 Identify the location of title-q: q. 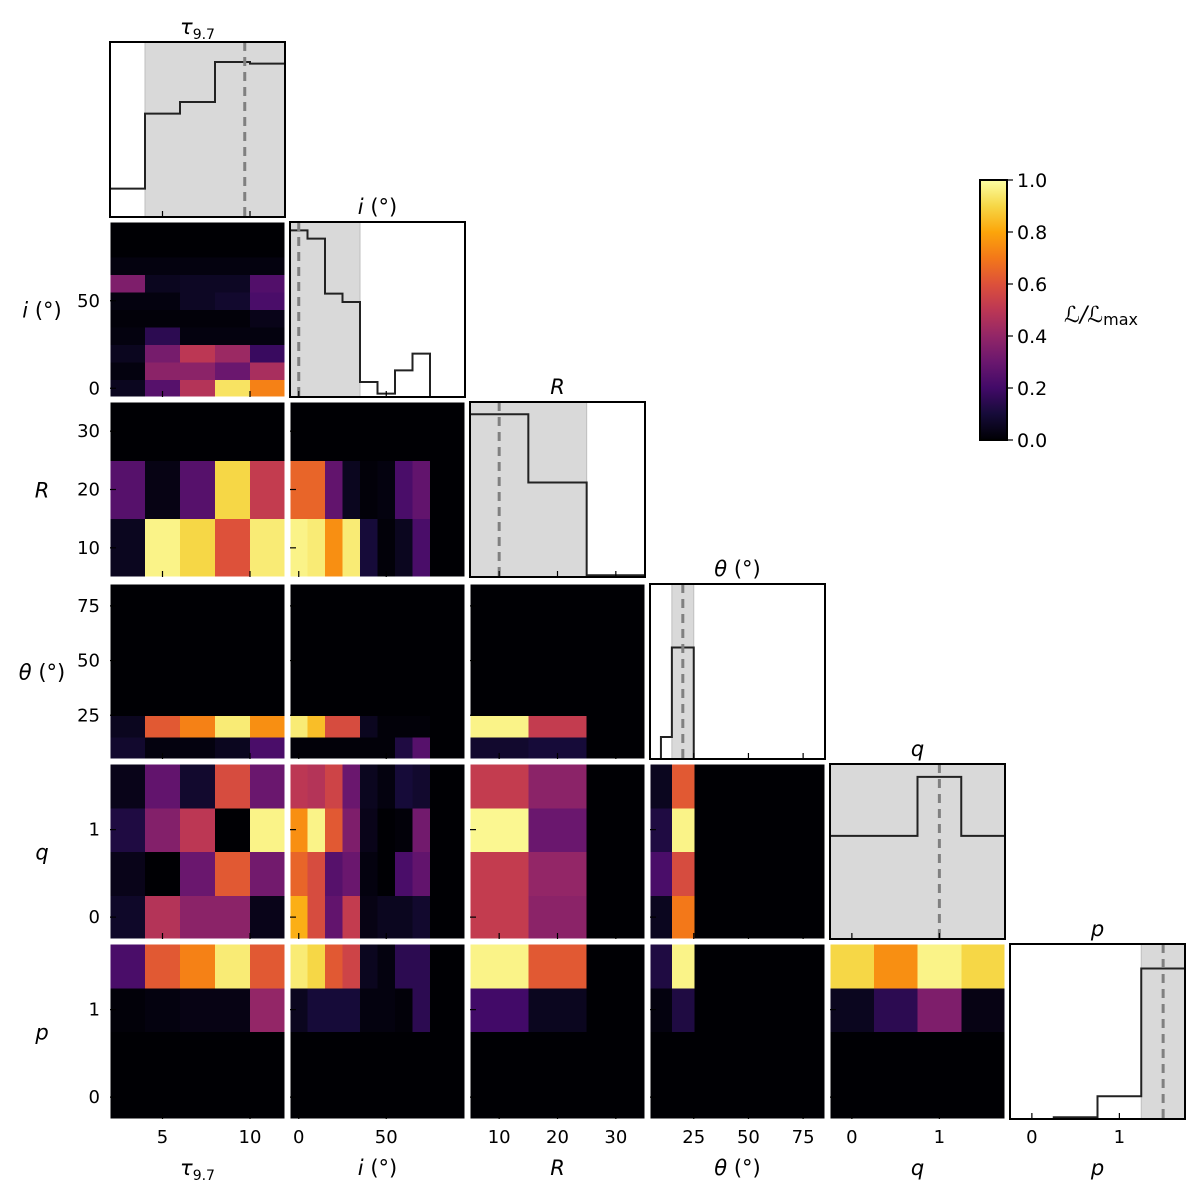
(917, 749).